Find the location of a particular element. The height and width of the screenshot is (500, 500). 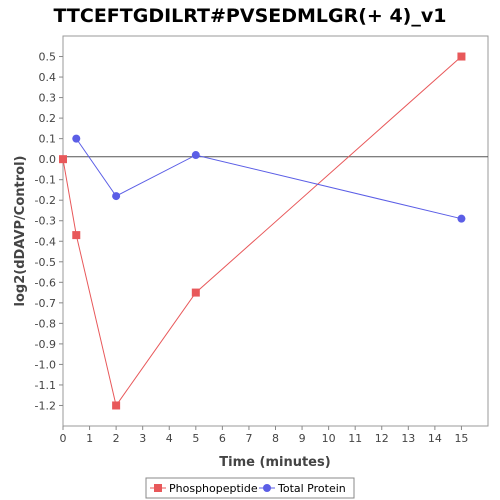

y-tick-label: -1.2 is located at coordinates (45, 405).